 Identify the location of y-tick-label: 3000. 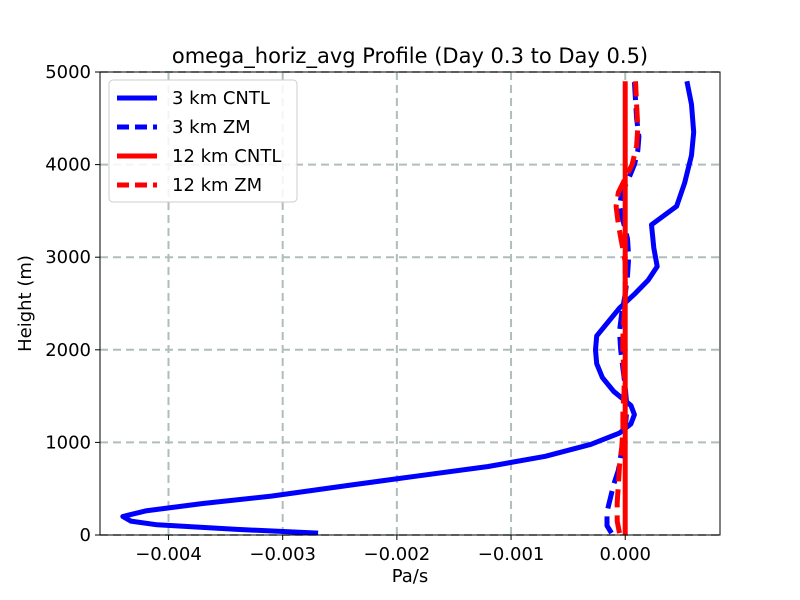
(68, 257).